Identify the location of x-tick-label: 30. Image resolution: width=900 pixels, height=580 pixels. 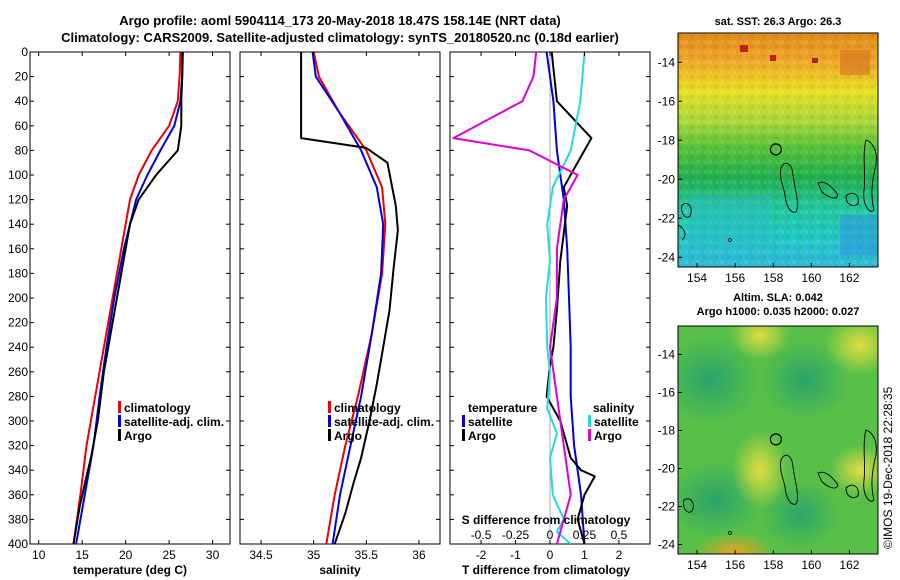
(213, 555).